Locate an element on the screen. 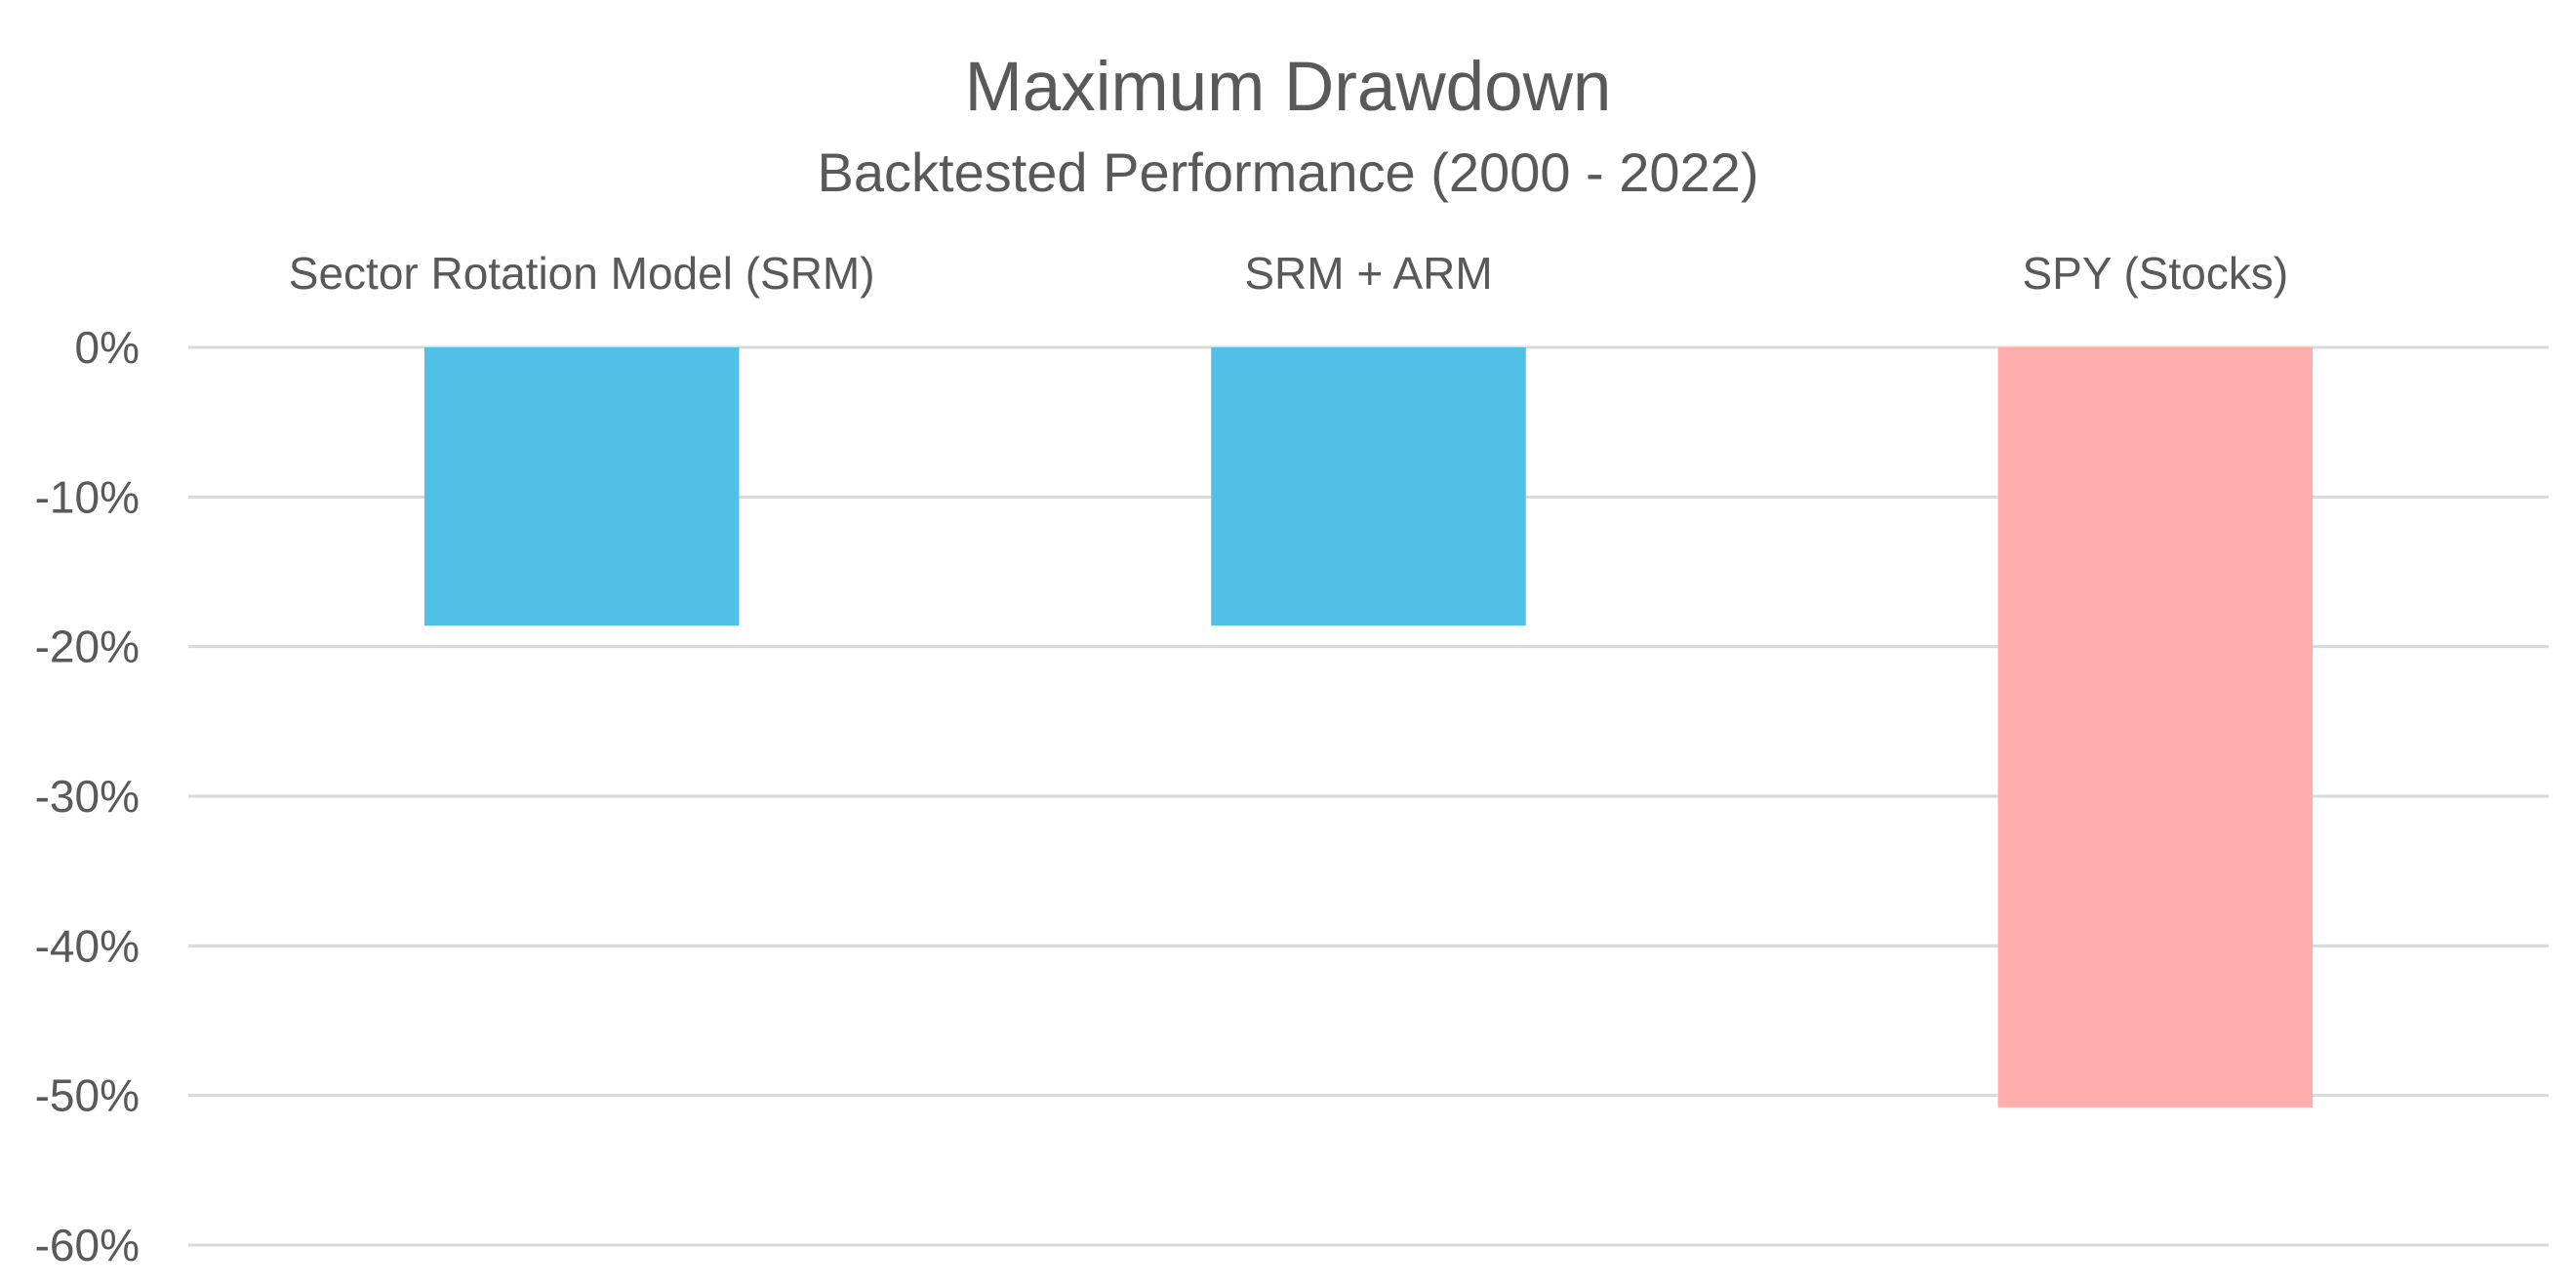 The width and height of the screenshot is (2576, 1288). y-axis-tick-labels: 0% -10% -20% -30% -40% -50% -60% is located at coordinates (87, 796).